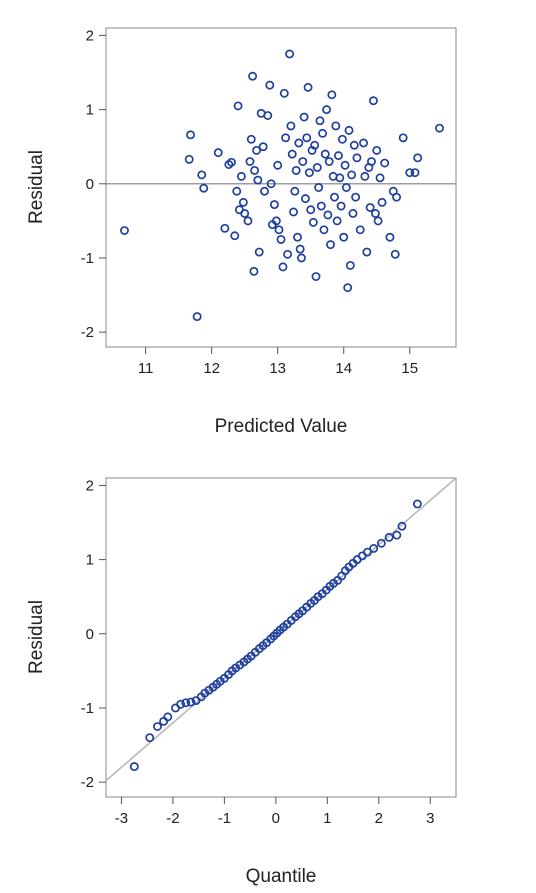 Image resolution: width=536 pixels, height=893 pixels. Describe the element at coordinates (277, 368) in the screenshot. I see `x-tick-label: 13` at that location.